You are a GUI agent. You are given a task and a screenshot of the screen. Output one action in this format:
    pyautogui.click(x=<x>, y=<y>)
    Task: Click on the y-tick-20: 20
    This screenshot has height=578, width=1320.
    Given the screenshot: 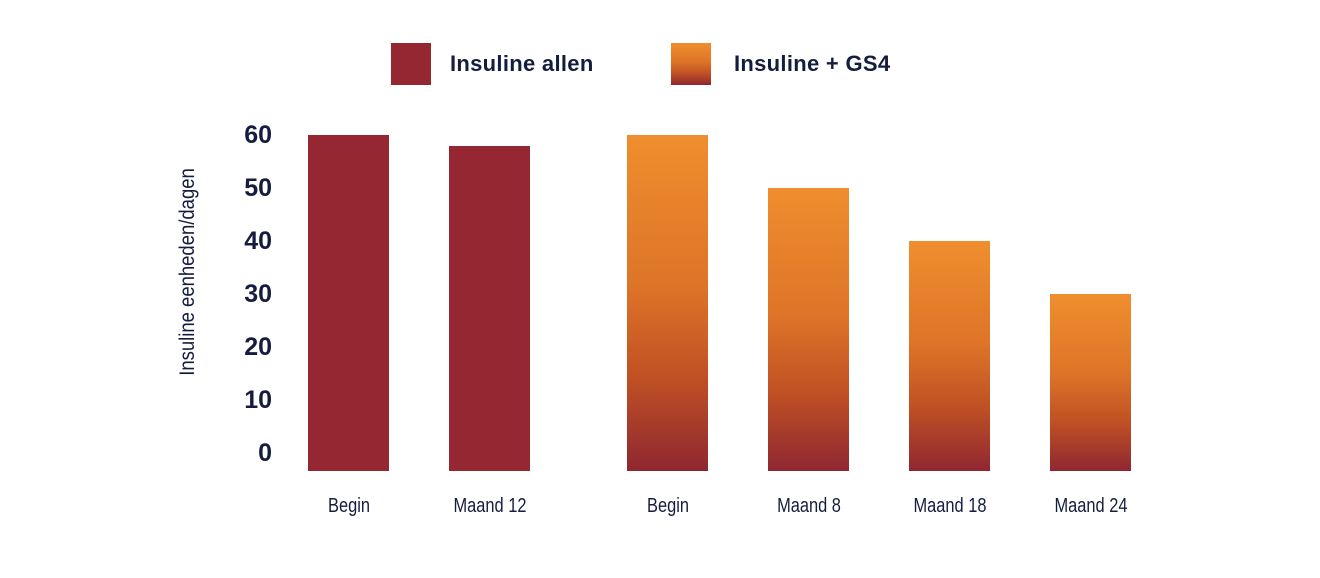 What is the action you would take?
    pyautogui.click(x=258, y=347)
    